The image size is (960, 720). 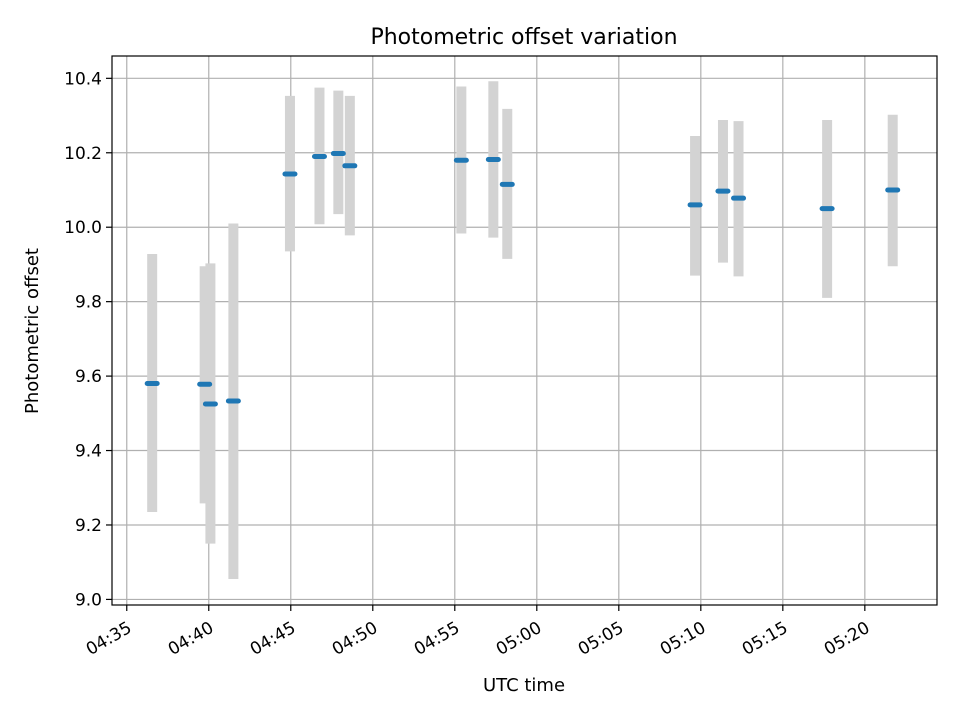 What do you see at coordinates (524, 685) in the screenshot?
I see `x-axis-label: UTC time` at bounding box center [524, 685].